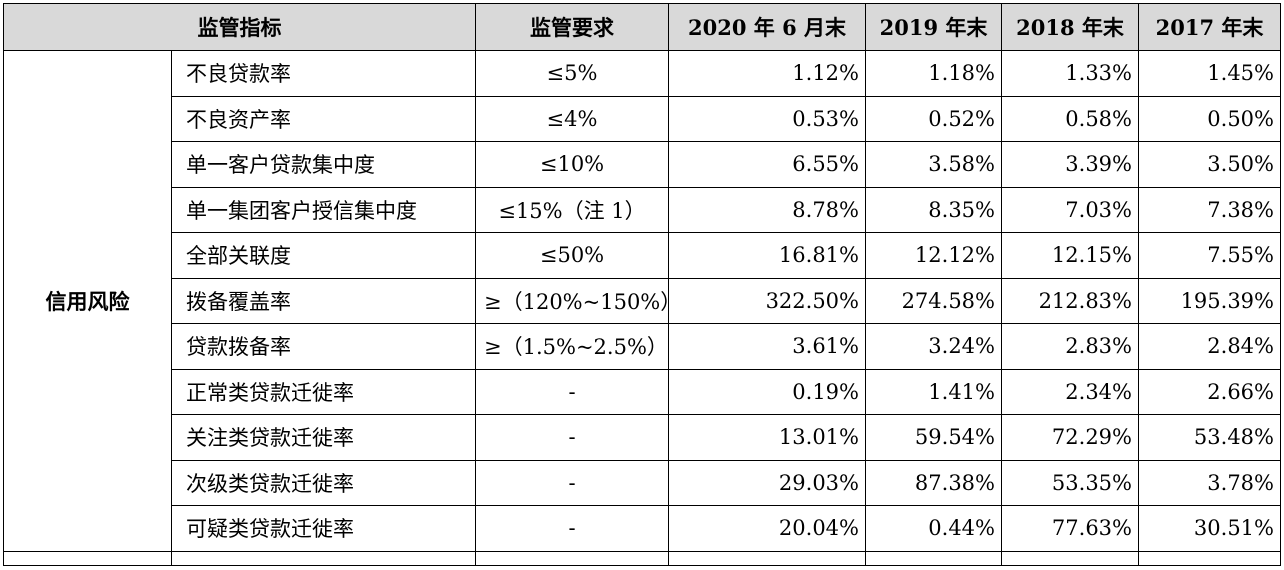  What do you see at coordinates (767, 482) in the screenshot?
I see `value-cell: 29.03%` at bounding box center [767, 482].